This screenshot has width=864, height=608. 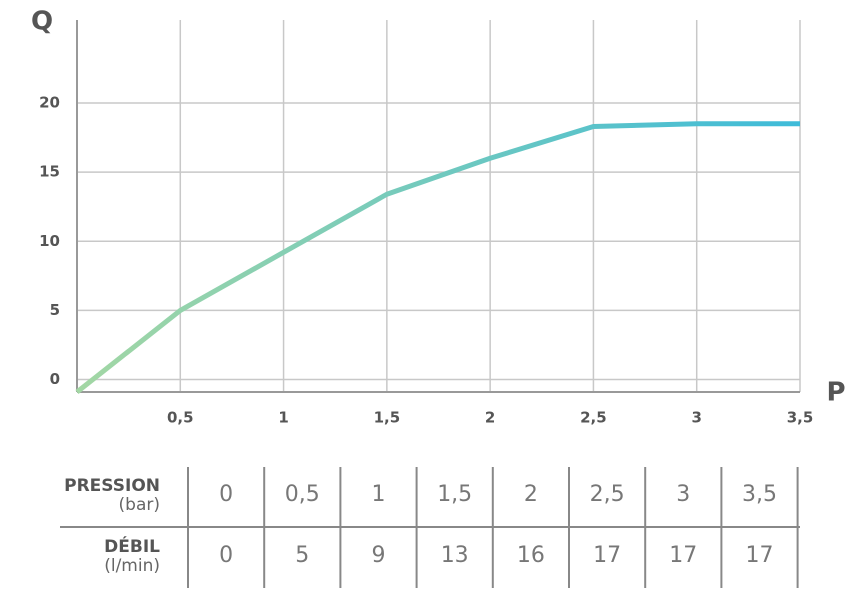 What do you see at coordinates (112, 486) in the screenshot?
I see `row-label: PRESSION` at bounding box center [112, 486].